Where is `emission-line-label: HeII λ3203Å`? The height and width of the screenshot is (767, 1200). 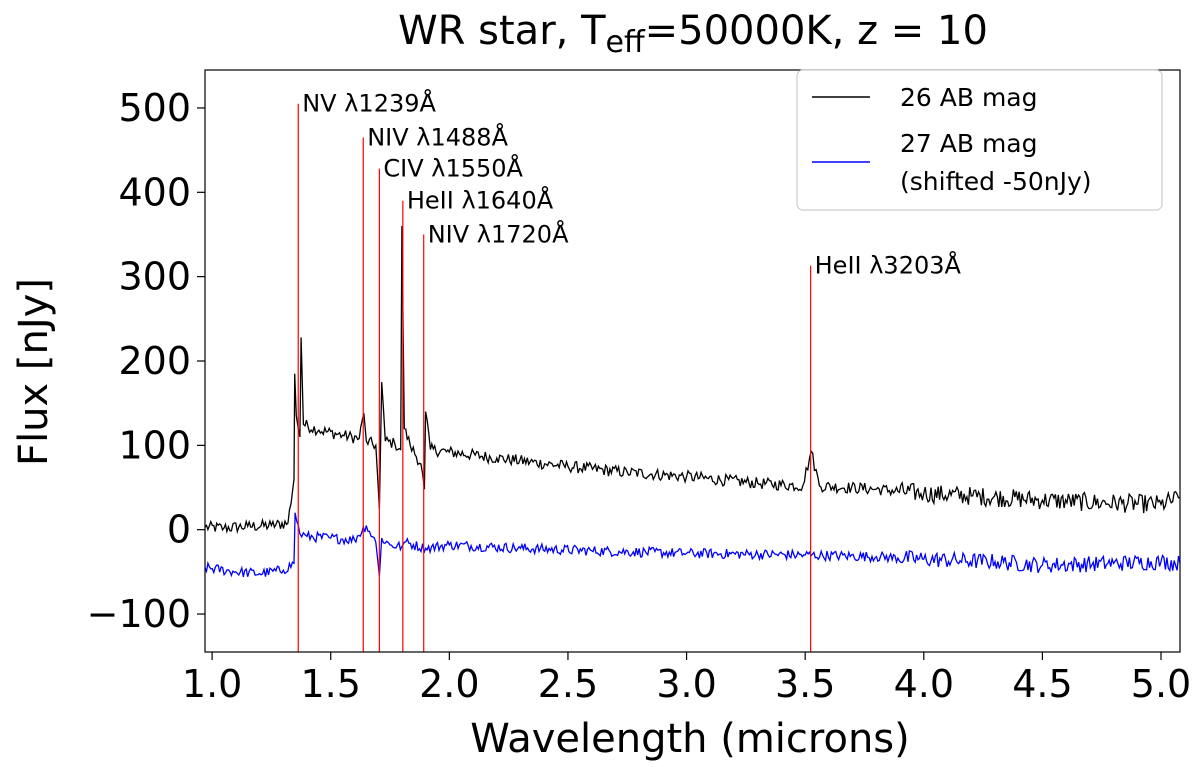 emission-line-label: HeII λ3203Å is located at coordinates (888, 265).